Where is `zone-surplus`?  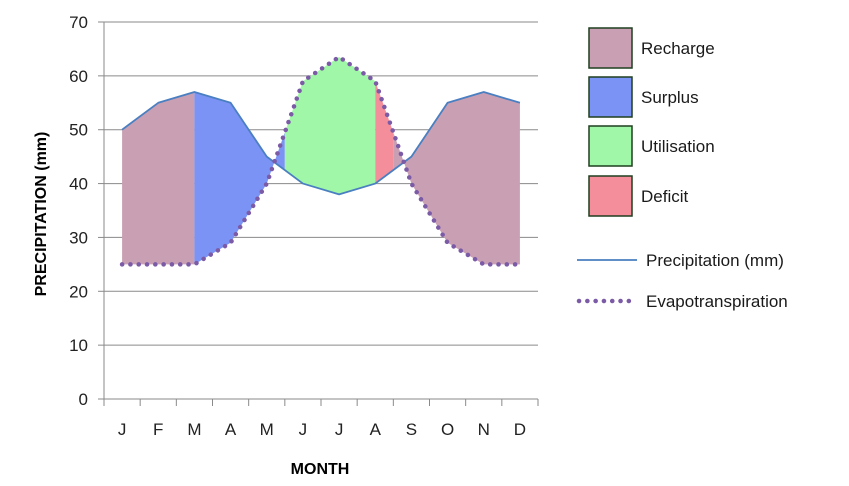
zone-surplus is located at coordinates (239, 178).